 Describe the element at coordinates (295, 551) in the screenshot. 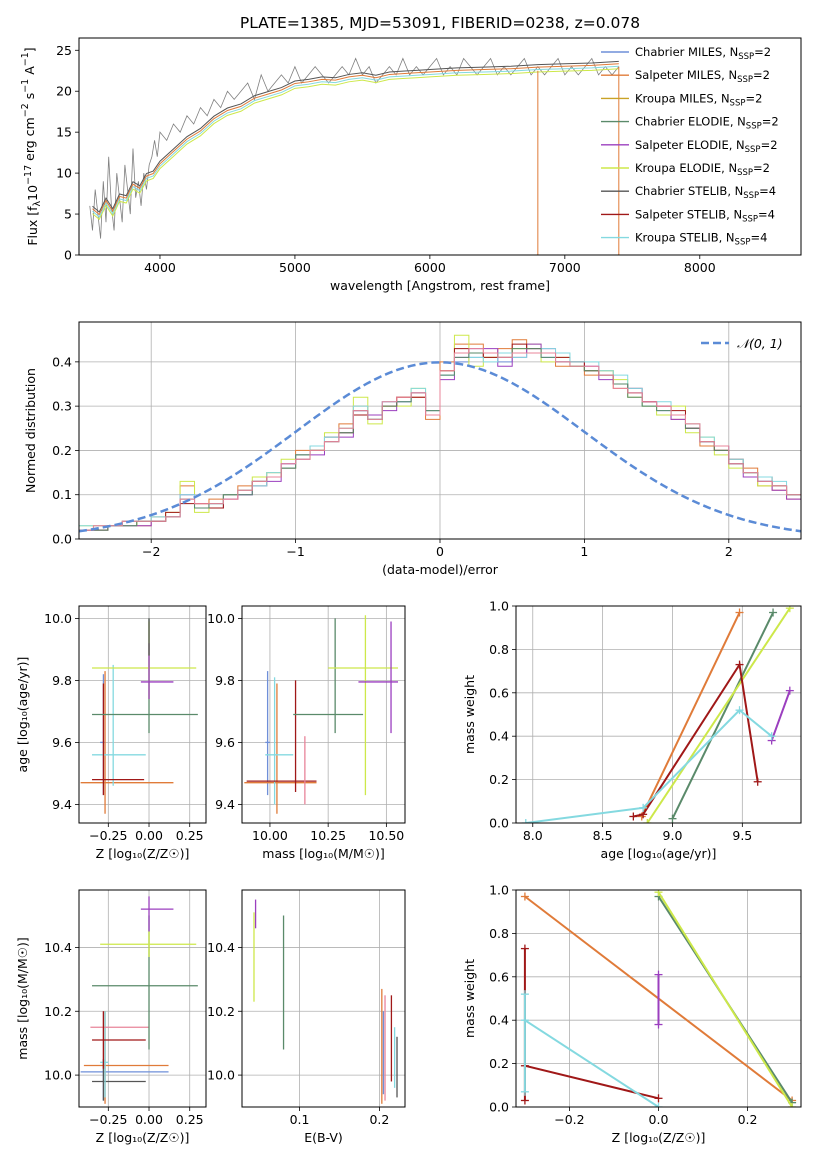

I see `x-tick-label: −1` at that location.